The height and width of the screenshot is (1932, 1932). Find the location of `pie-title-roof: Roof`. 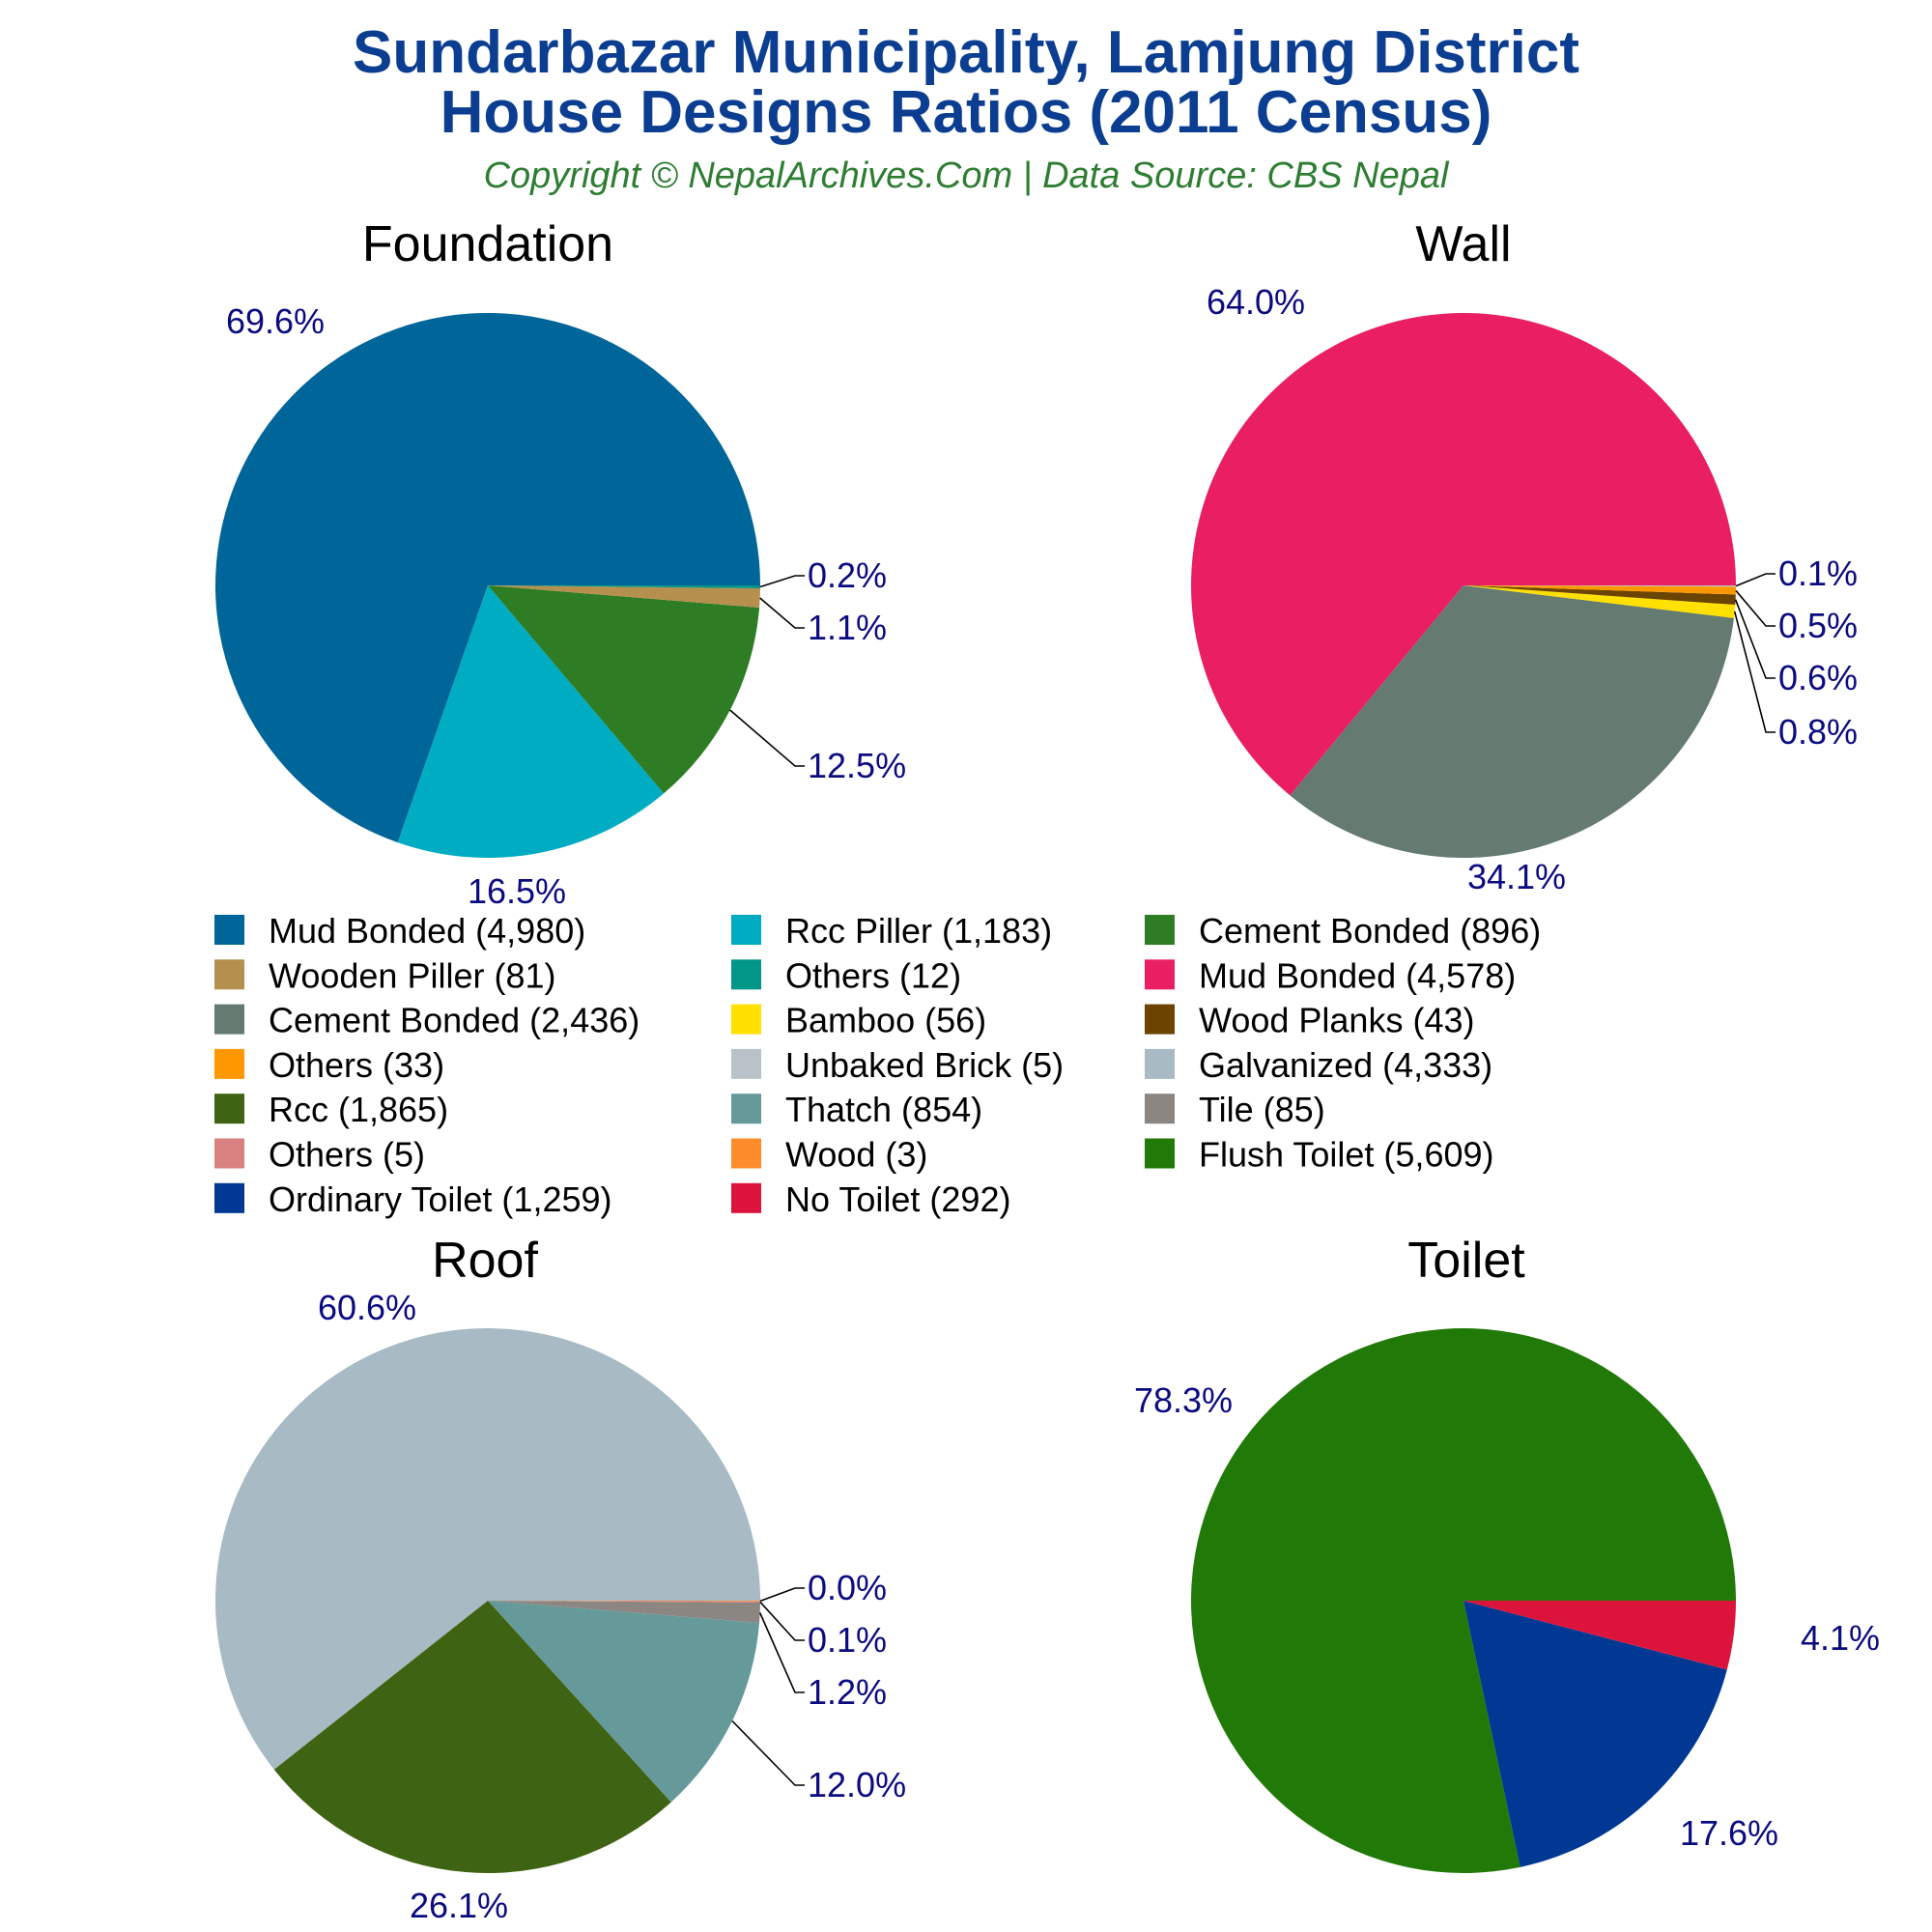

pie-title-roof: Roof is located at coordinates (485, 1261).